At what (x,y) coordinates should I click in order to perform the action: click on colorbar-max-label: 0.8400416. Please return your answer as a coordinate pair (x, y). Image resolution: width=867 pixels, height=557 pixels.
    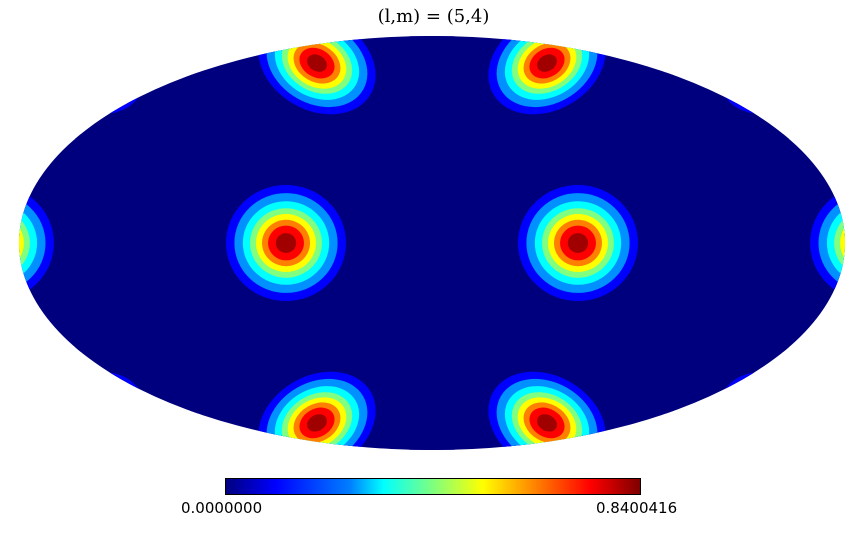
    Looking at the image, I should click on (637, 508).